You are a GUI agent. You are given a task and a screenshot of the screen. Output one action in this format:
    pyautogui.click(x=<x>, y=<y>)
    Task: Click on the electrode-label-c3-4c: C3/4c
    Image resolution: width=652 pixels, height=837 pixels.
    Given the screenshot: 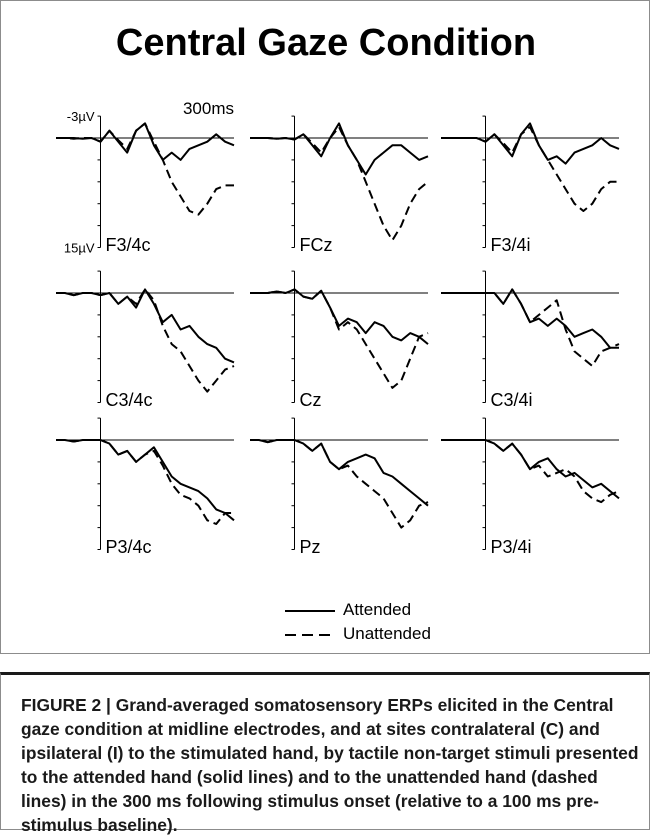 What is the action you would take?
    pyautogui.click(x=129, y=400)
    